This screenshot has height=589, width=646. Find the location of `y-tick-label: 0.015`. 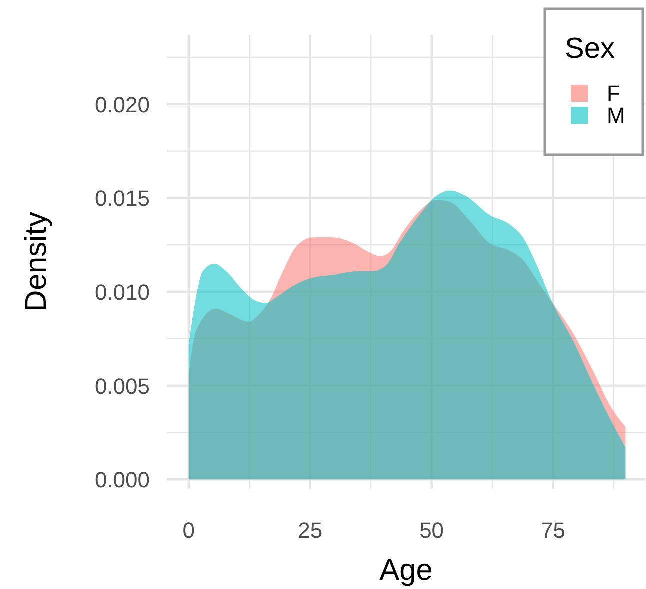

y-tick-label: 0.015 is located at coordinates (122, 199).